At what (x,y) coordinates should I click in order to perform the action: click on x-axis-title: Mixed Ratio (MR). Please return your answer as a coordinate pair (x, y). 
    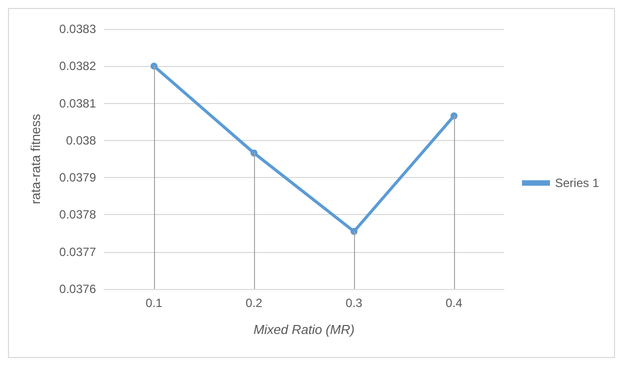
    Looking at the image, I should click on (304, 329).